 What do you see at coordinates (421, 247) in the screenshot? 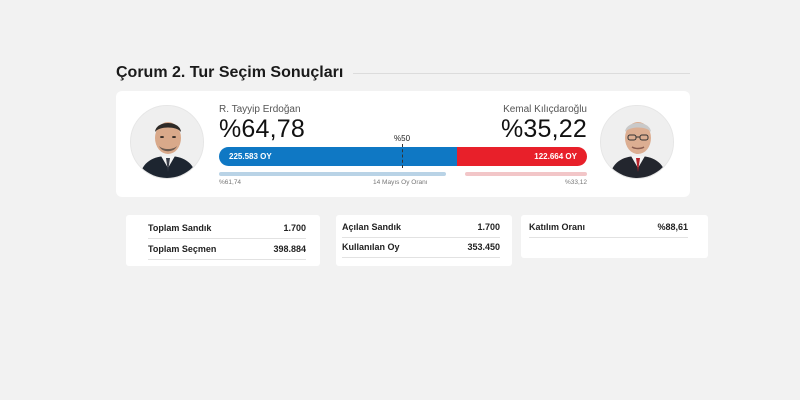
I see `stat-row: Kullanılan Oy 353.450` at bounding box center [421, 247].